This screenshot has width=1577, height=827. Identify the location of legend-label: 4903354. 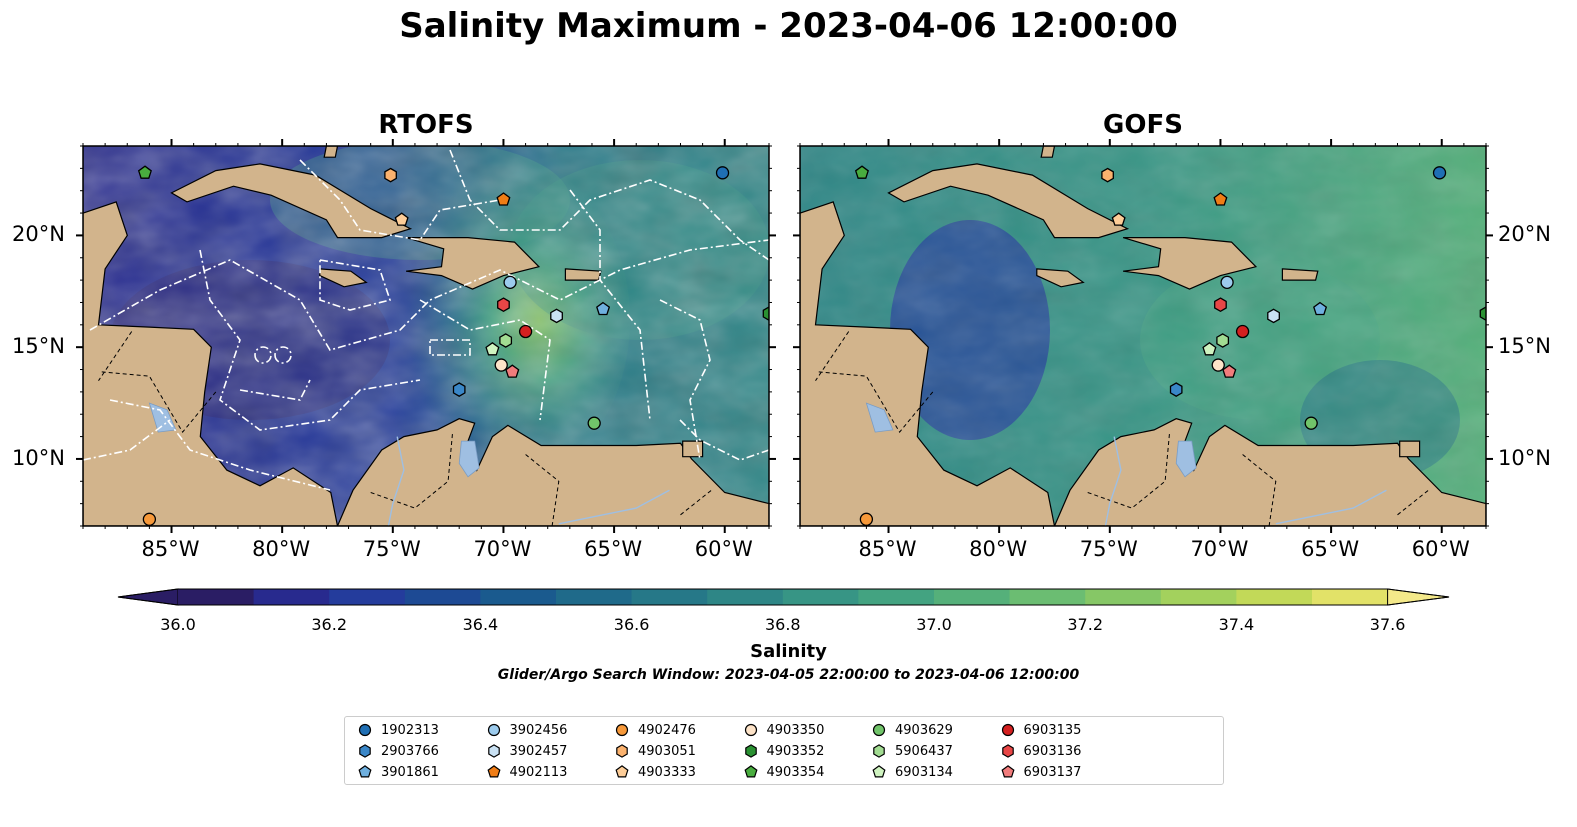
(795, 772).